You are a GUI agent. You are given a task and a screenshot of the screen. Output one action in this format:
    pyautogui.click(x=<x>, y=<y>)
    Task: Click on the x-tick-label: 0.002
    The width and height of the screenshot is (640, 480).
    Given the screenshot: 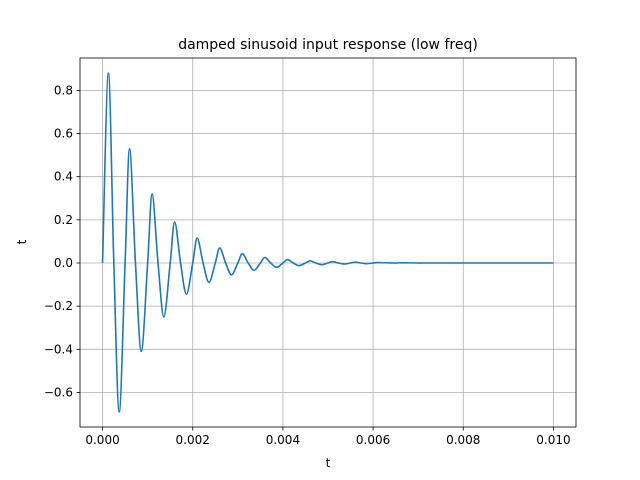 What is the action you would take?
    pyautogui.click(x=193, y=440)
    